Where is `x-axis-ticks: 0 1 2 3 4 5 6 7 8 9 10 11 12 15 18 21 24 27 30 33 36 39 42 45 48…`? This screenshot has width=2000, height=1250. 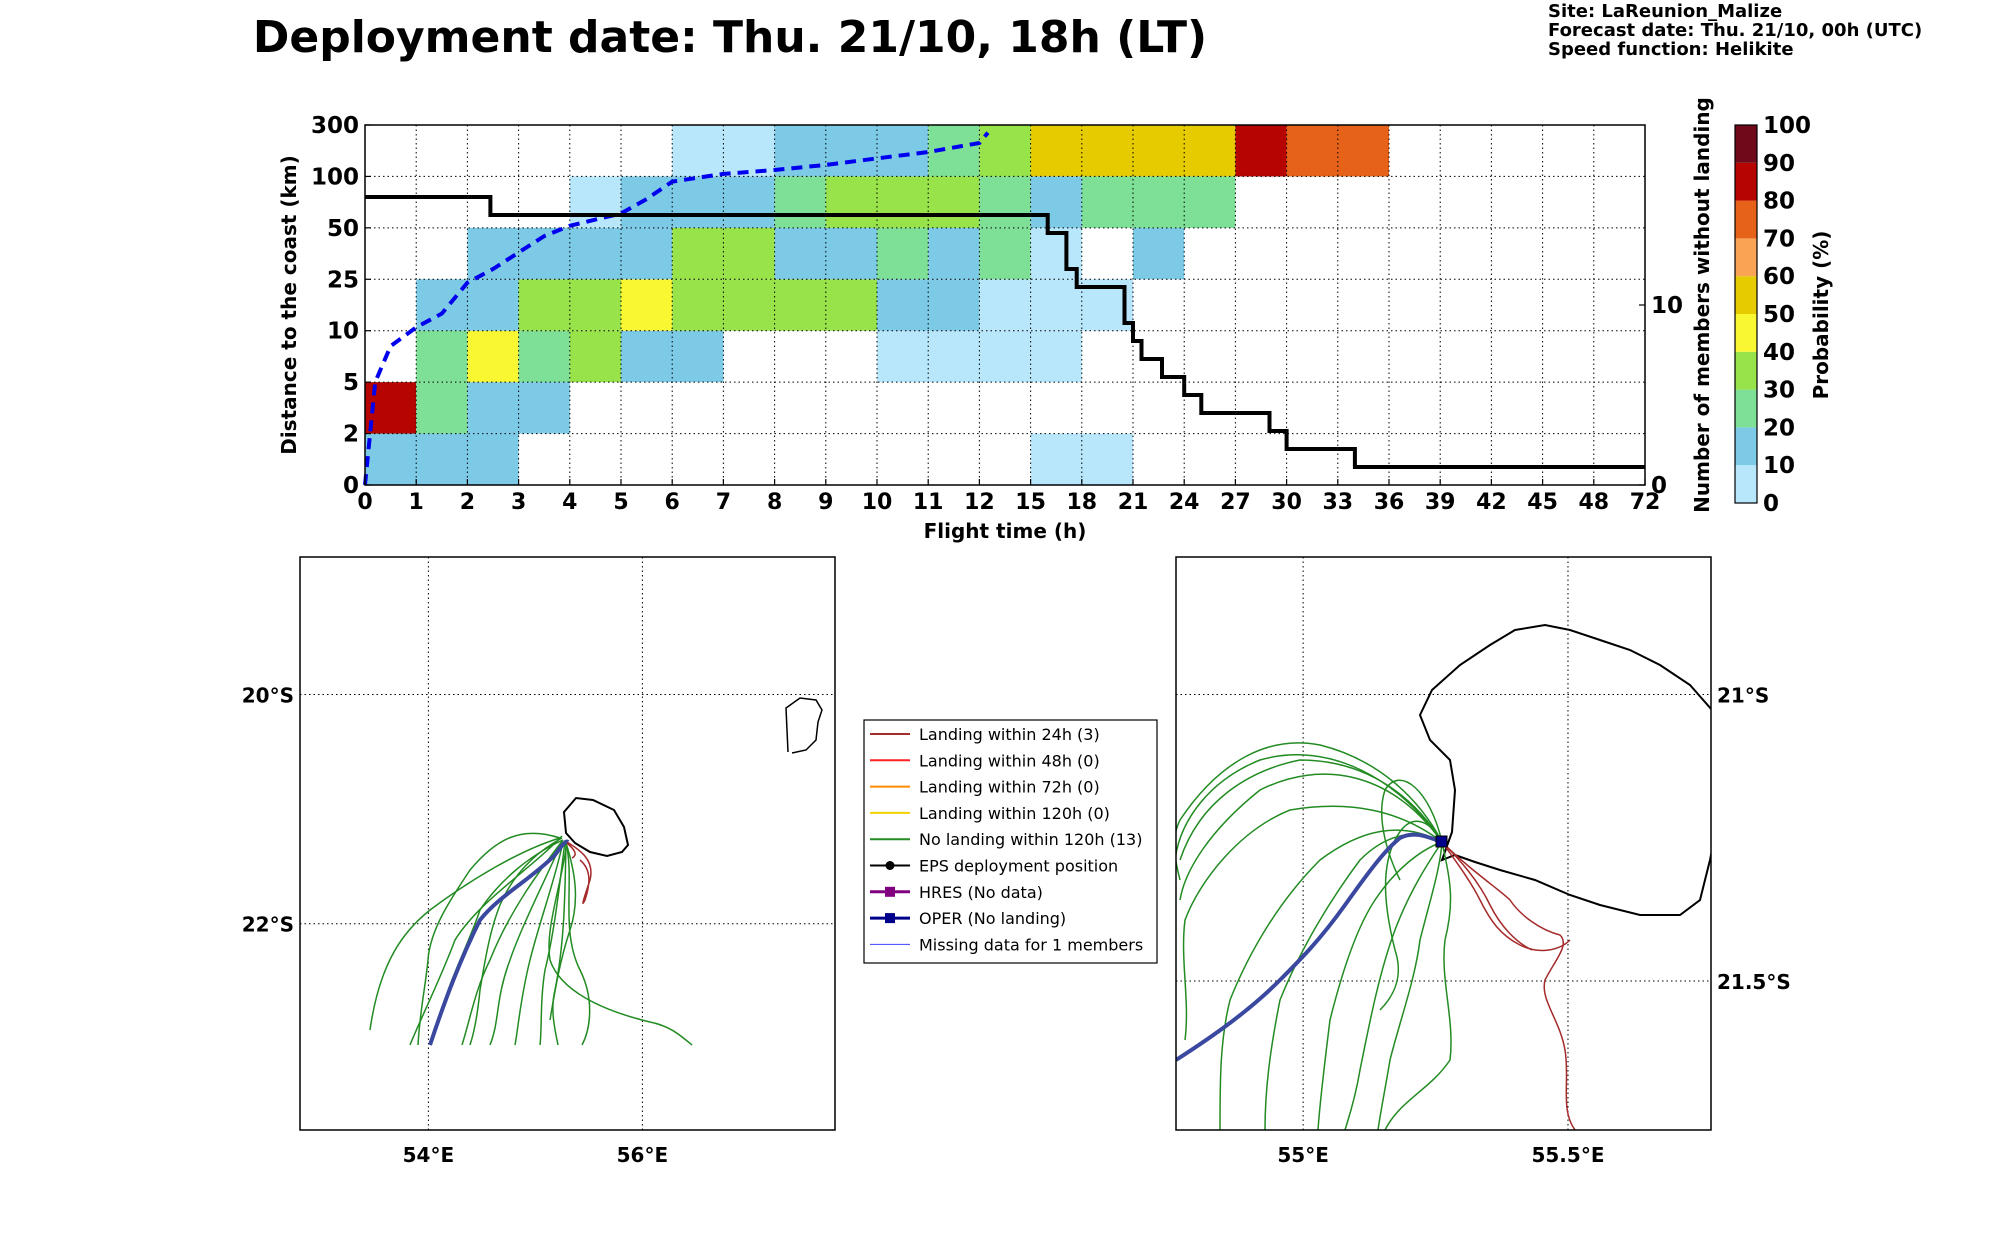
x-axis-ticks: 0 1 2 3 4 5 6 7 8 9 10 11 12 15 18 21 24 27 30 33 36 39 42 45 48… is located at coordinates (1008, 497).